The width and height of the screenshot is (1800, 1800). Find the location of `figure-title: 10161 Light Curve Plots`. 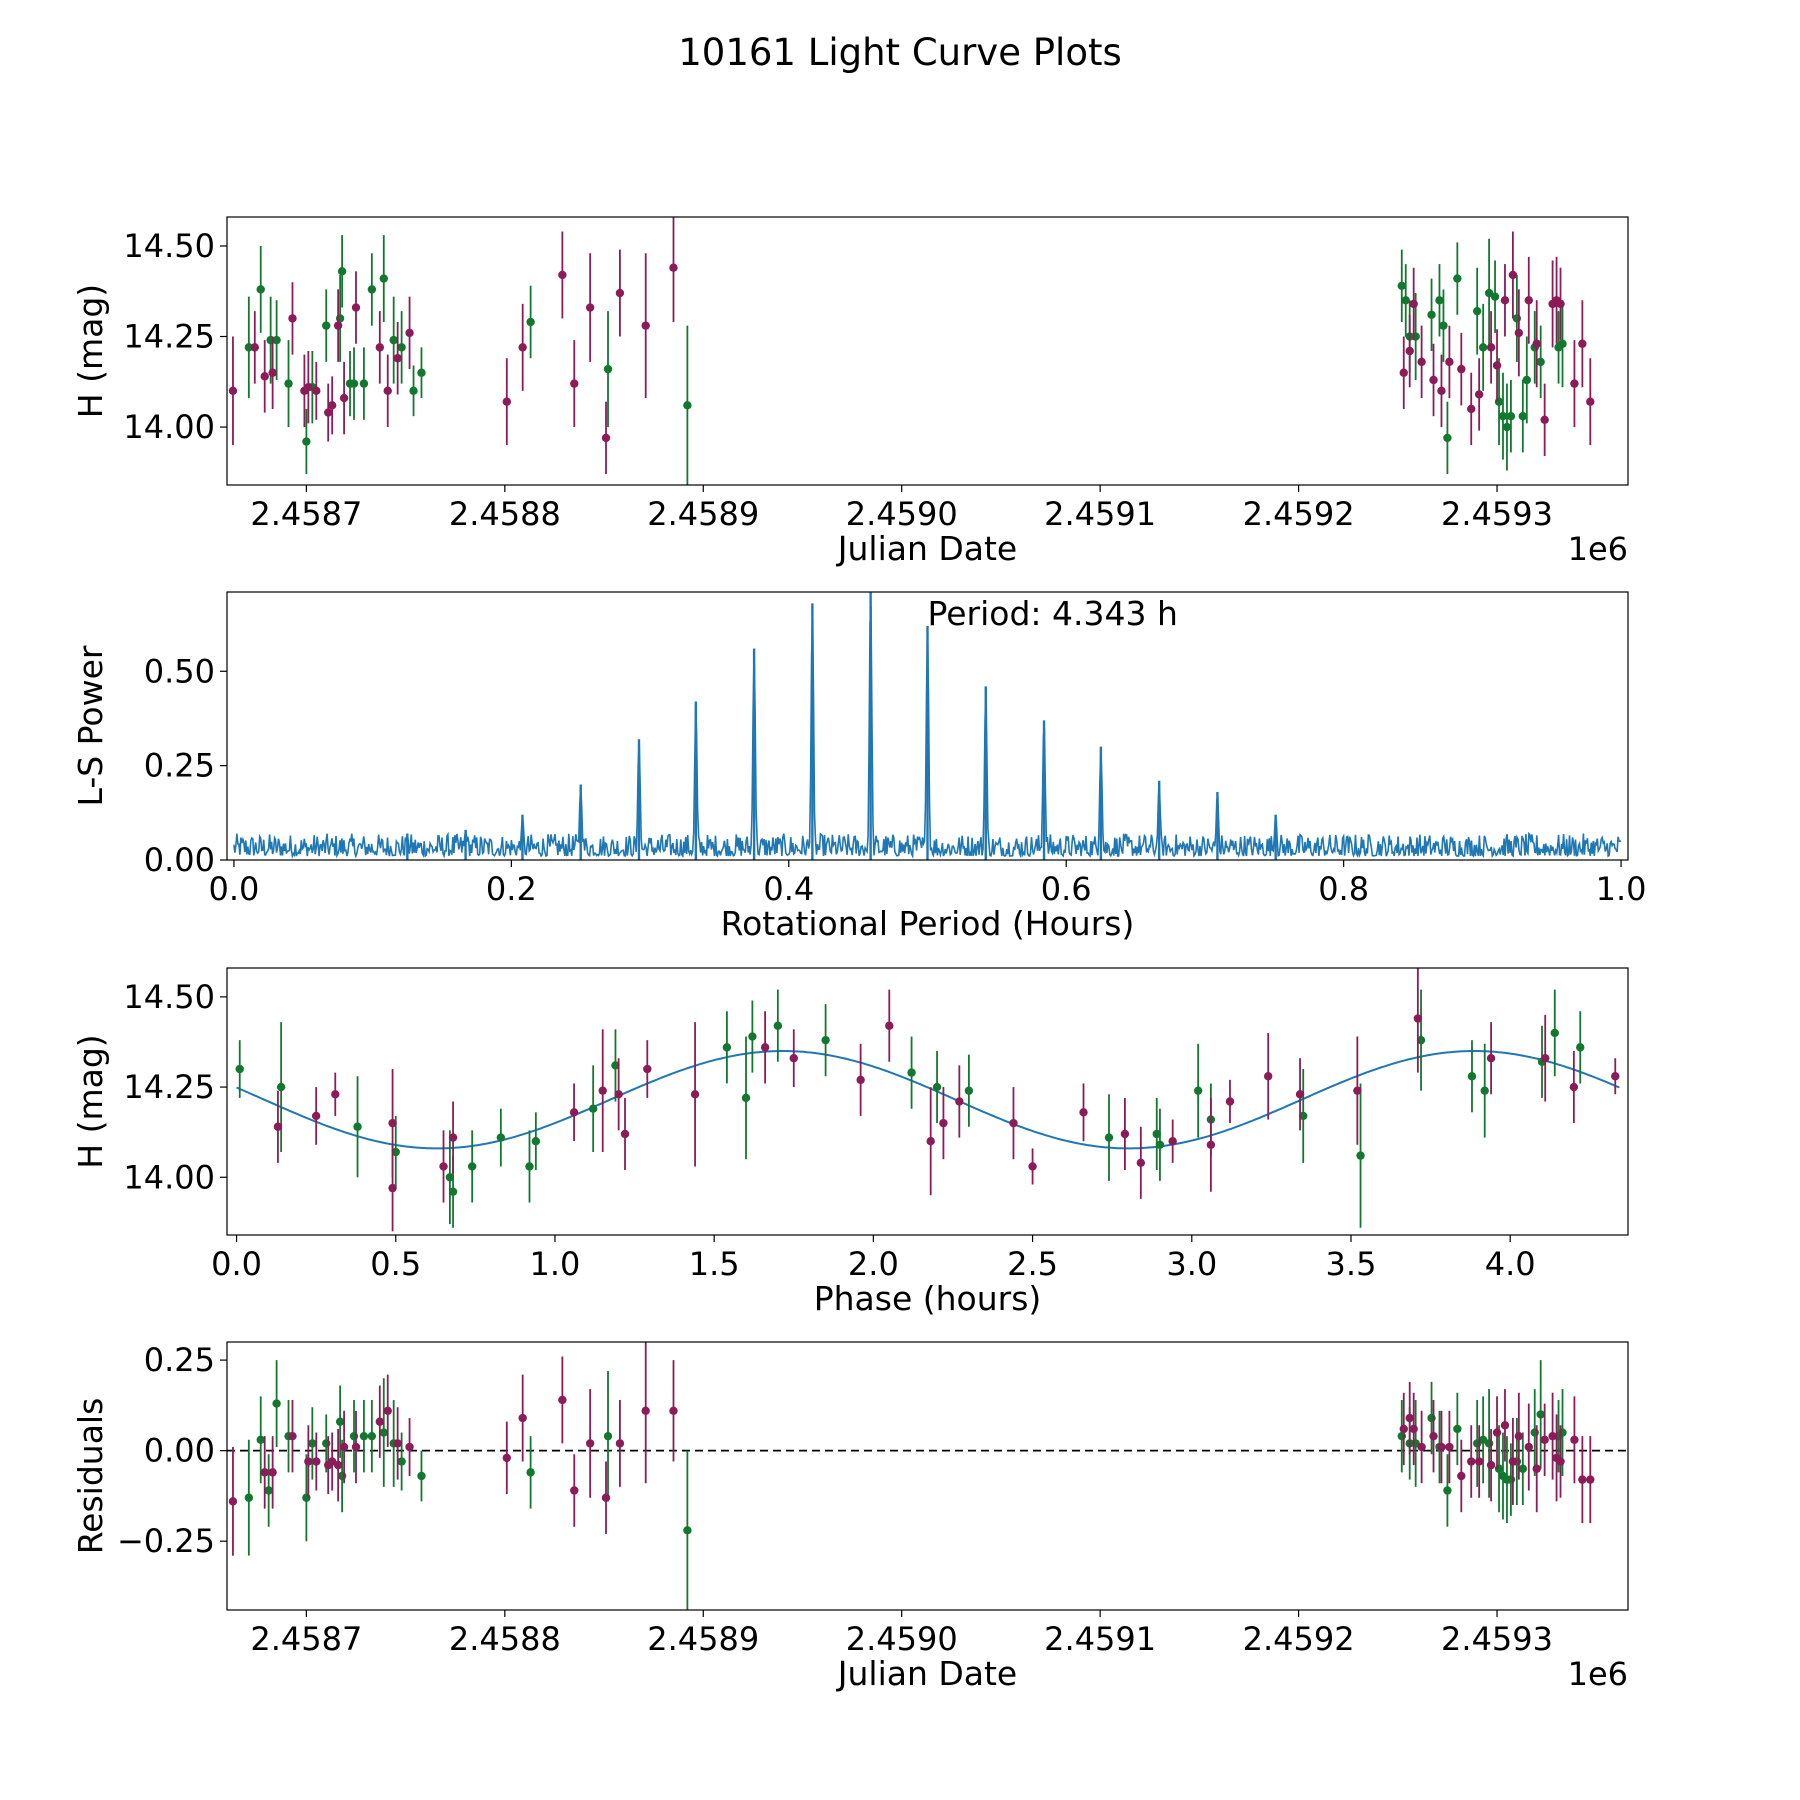

figure-title: 10161 Light Curve Plots is located at coordinates (900, 52).